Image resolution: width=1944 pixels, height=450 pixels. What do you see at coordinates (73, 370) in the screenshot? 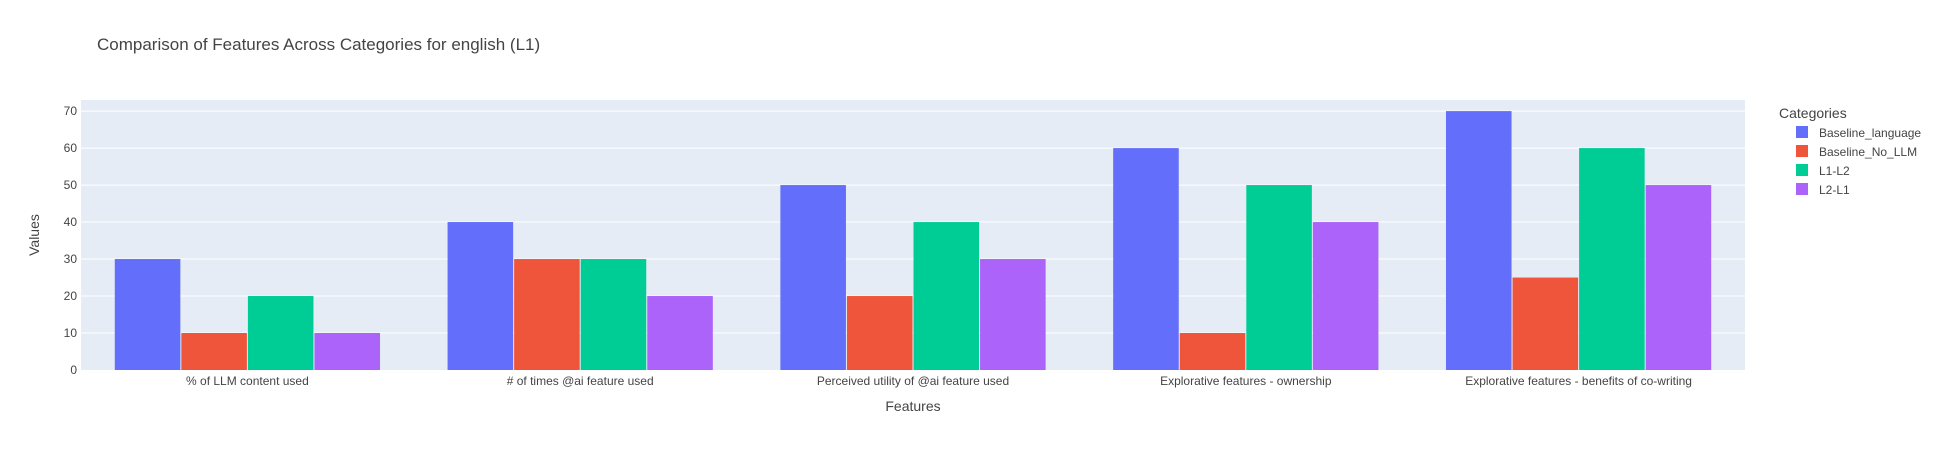
I see `y-tick-label: 0` at bounding box center [73, 370].